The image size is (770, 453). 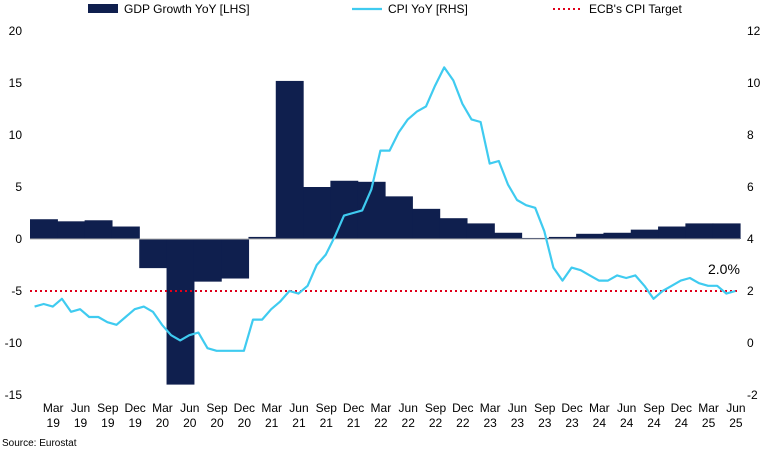 I want to click on y-axis-left: 20 15 10 5 0 -5 -10 -15, so click(x=14, y=213).